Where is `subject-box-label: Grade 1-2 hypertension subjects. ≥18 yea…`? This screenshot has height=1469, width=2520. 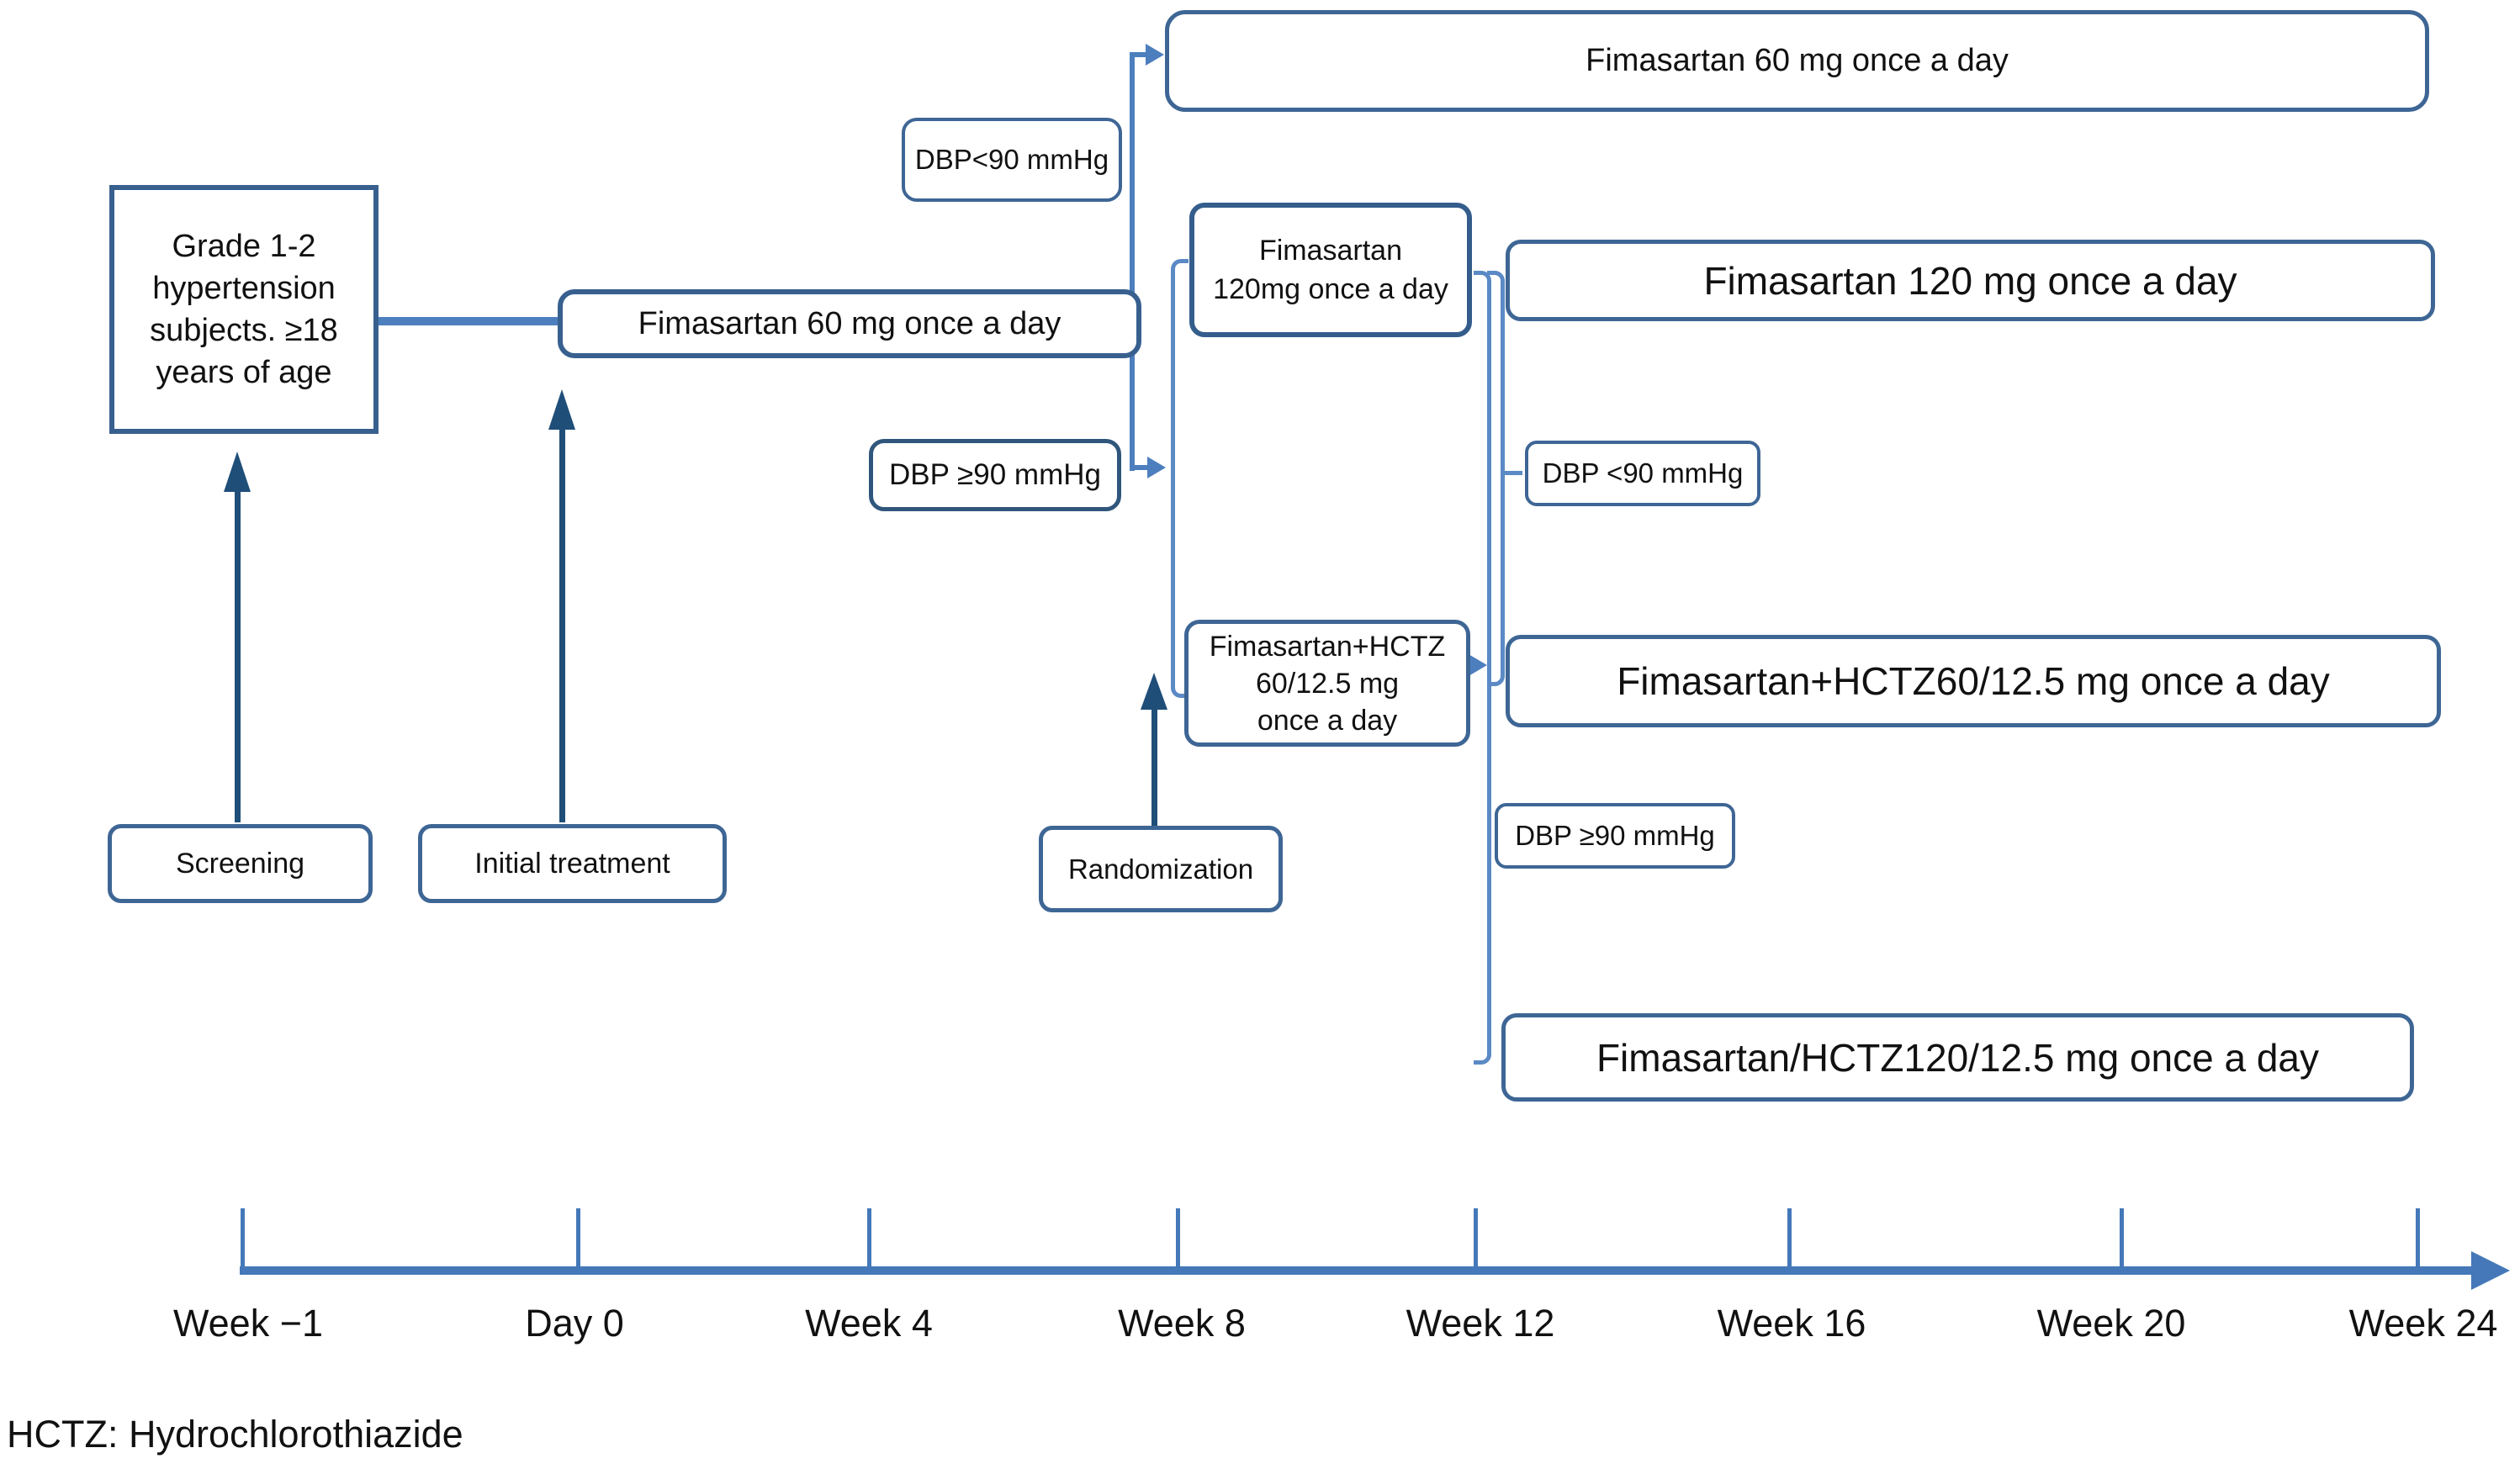
subject-box-label: Grade 1-2 hypertension subjects. ≥18 yea… is located at coordinates (244, 309).